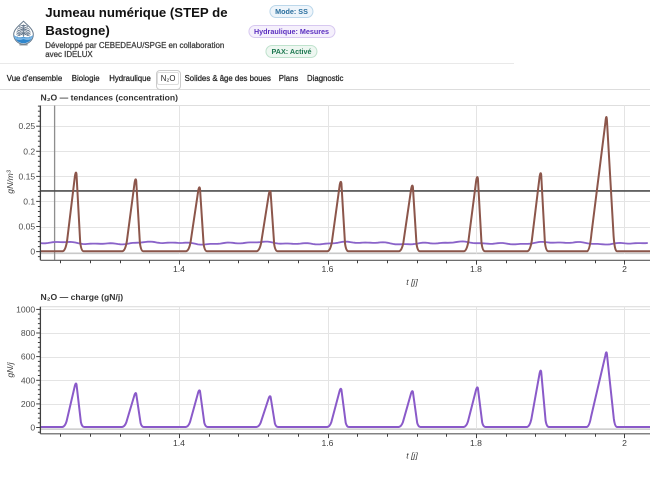 The image size is (650, 501). I want to click on svg-text: 0.2, so click(29, 151).